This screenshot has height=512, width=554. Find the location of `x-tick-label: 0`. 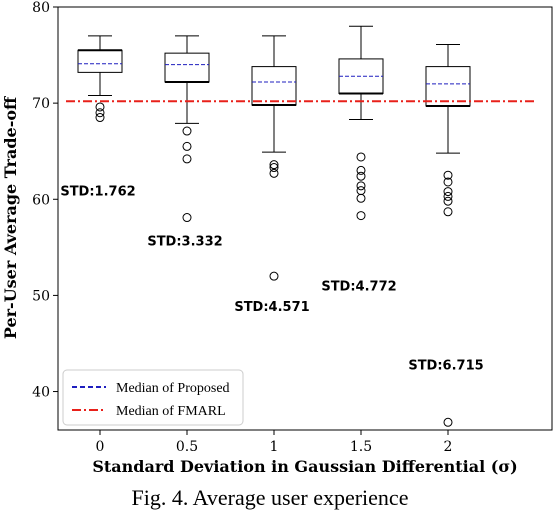

x-tick-label: 0 is located at coordinates (100, 447).